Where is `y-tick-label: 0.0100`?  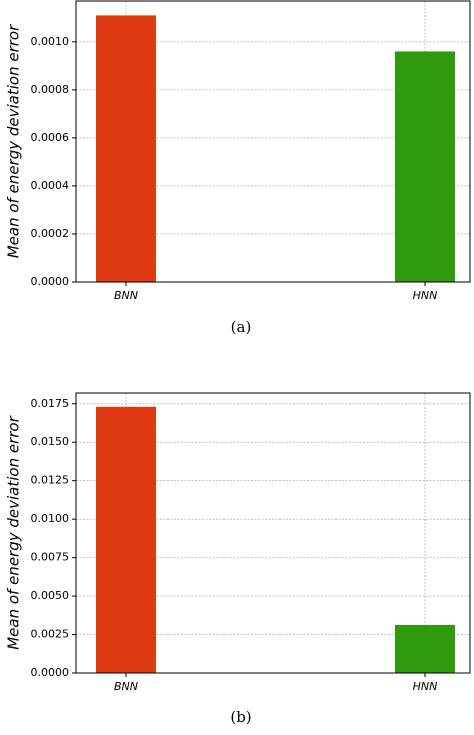 y-tick-label: 0.0100 is located at coordinates (50, 518).